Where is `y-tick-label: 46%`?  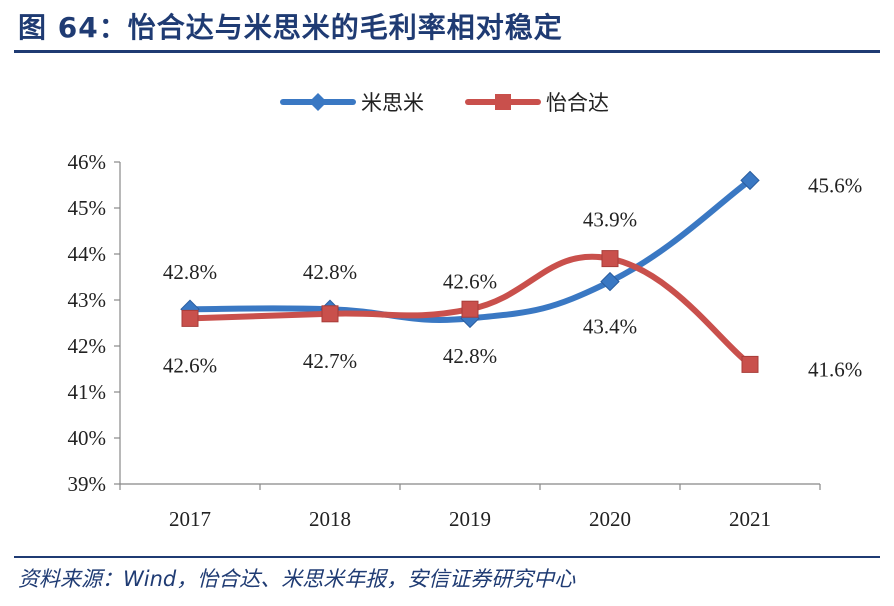 y-tick-label: 46% is located at coordinates (87, 162).